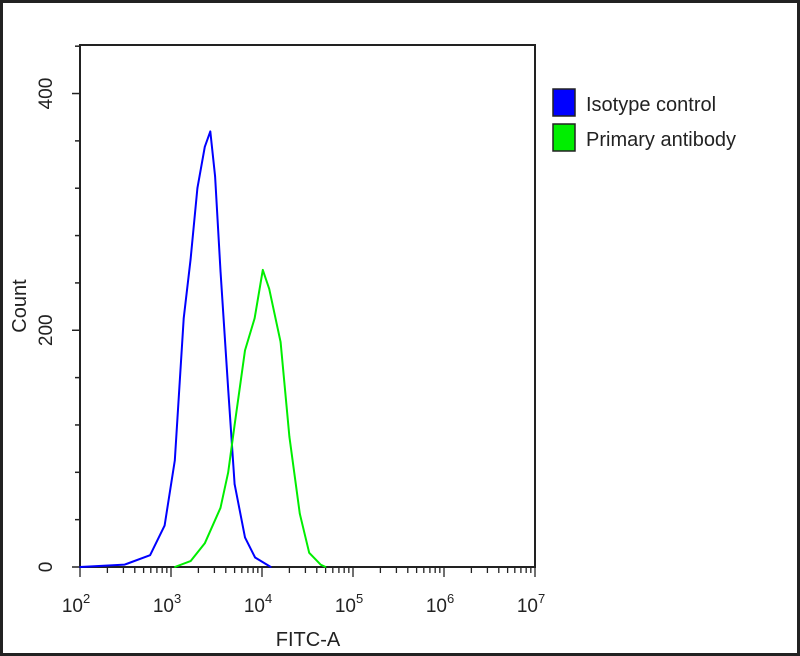 This screenshot has width=800, height=656. I want to click on y-tick-label: 400, so click(46, 94).